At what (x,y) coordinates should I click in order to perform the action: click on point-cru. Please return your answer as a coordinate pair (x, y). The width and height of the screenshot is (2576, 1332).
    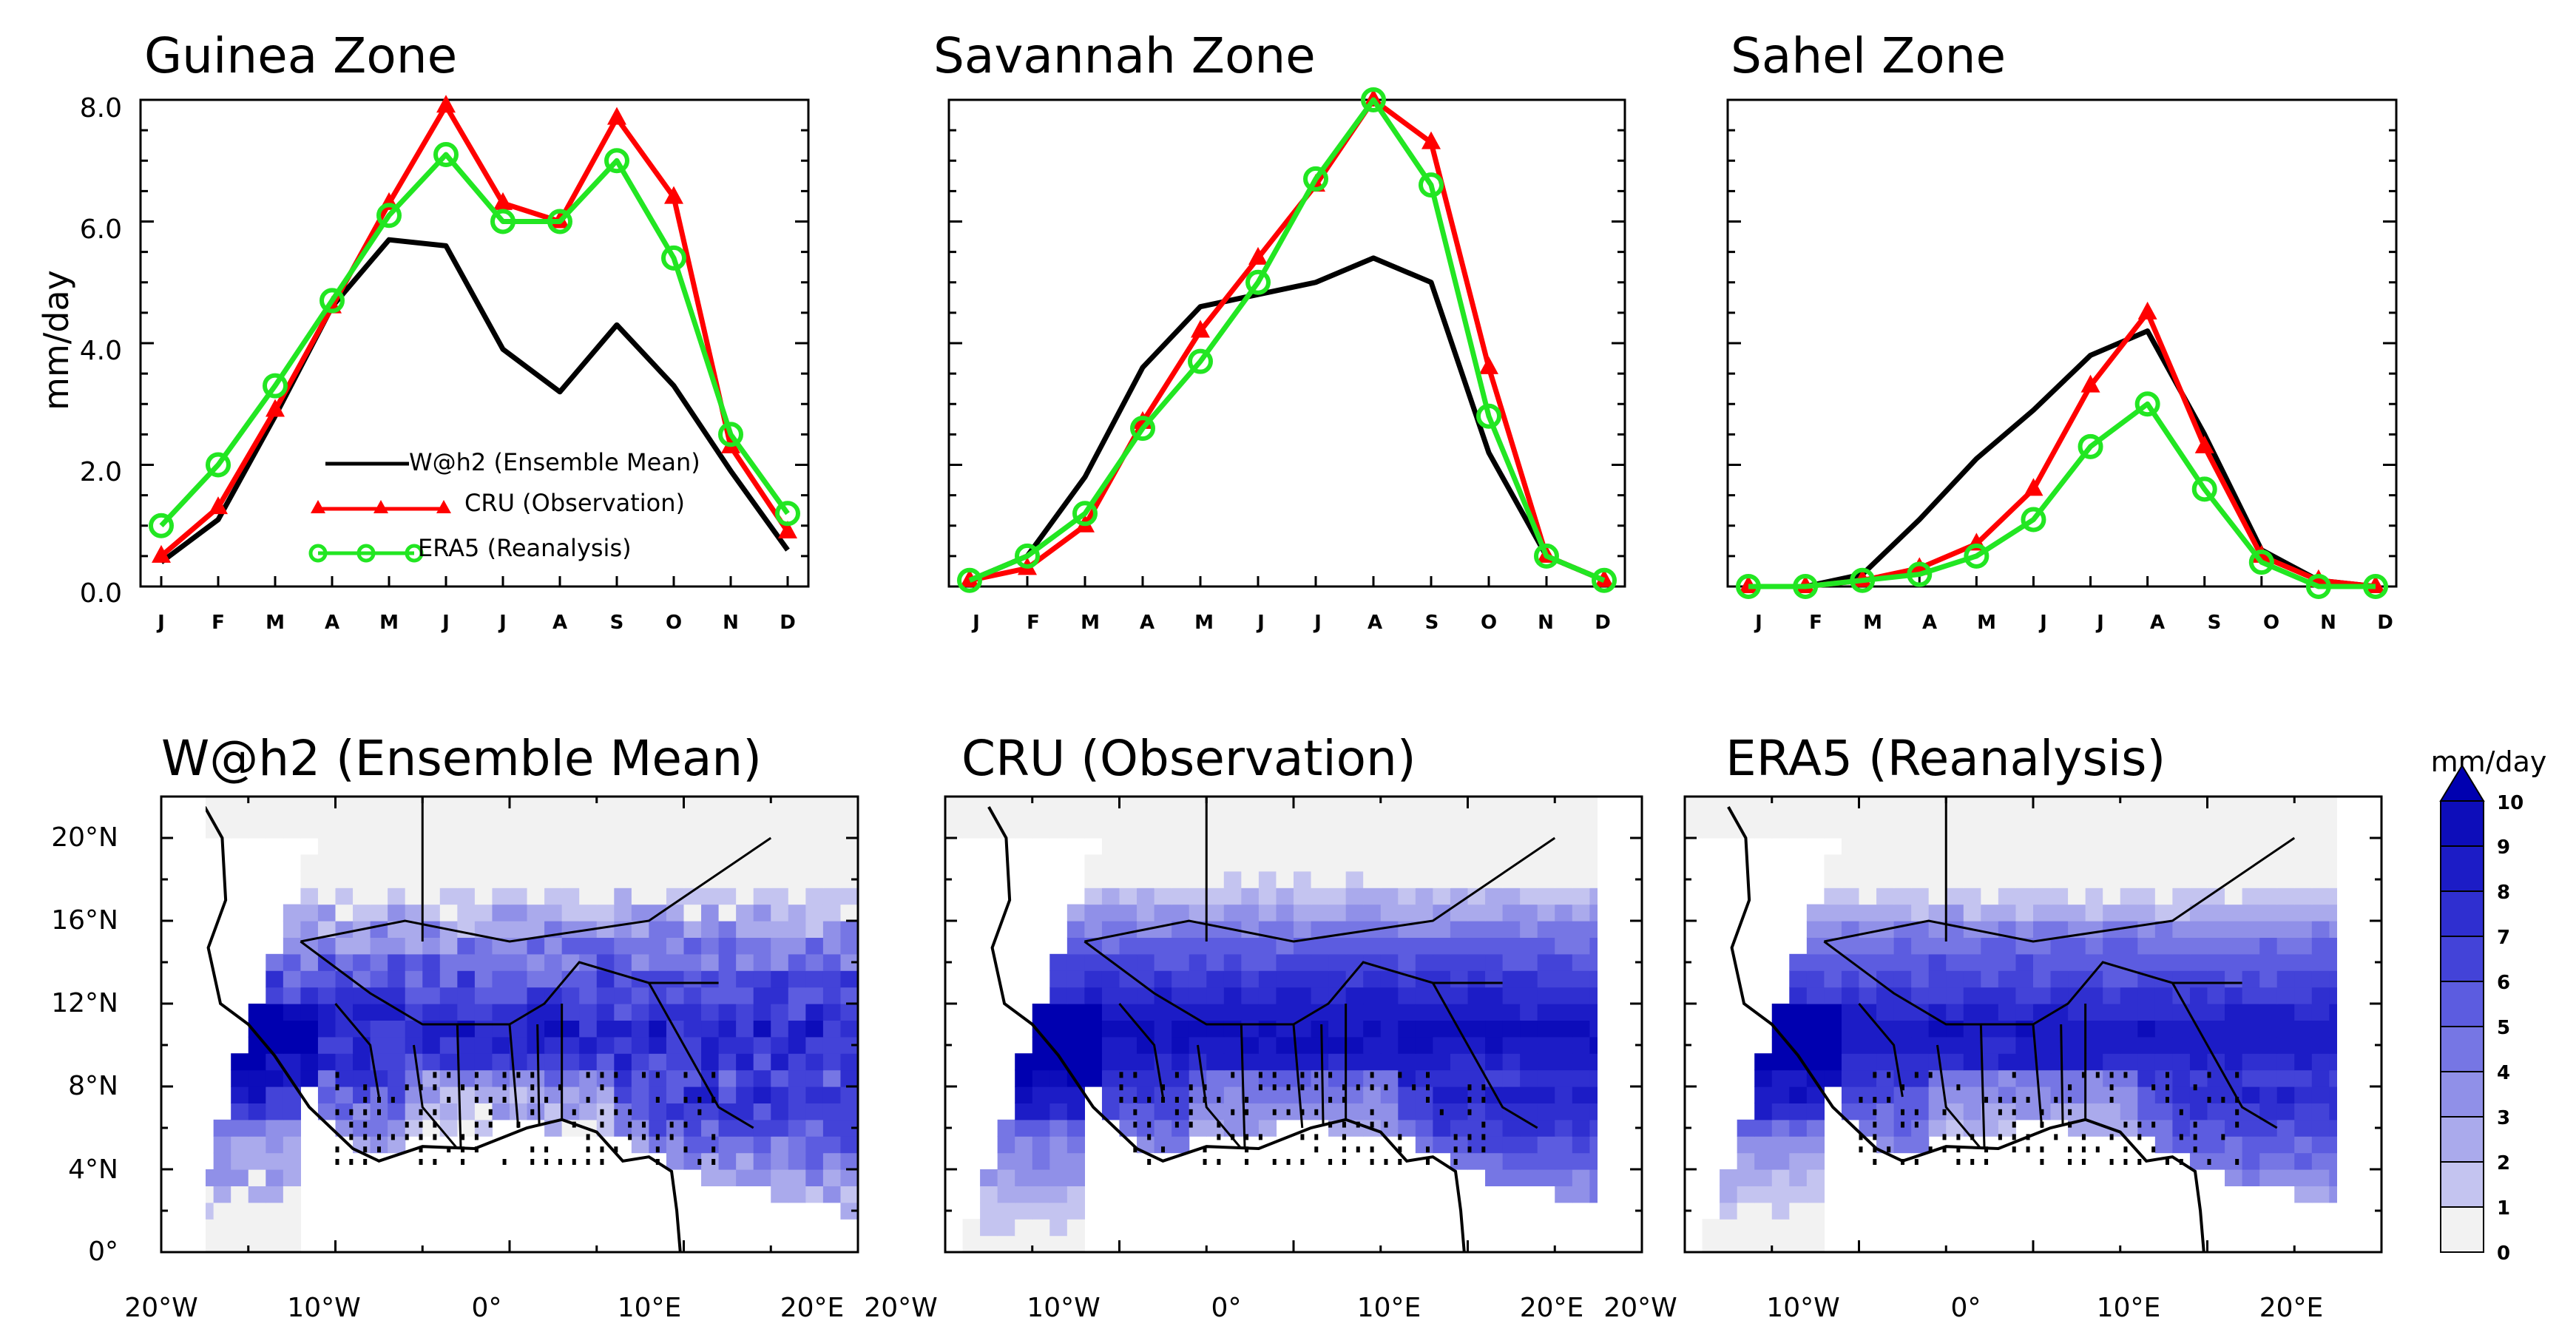
    Looking at the image, I should click on (2147, 310).